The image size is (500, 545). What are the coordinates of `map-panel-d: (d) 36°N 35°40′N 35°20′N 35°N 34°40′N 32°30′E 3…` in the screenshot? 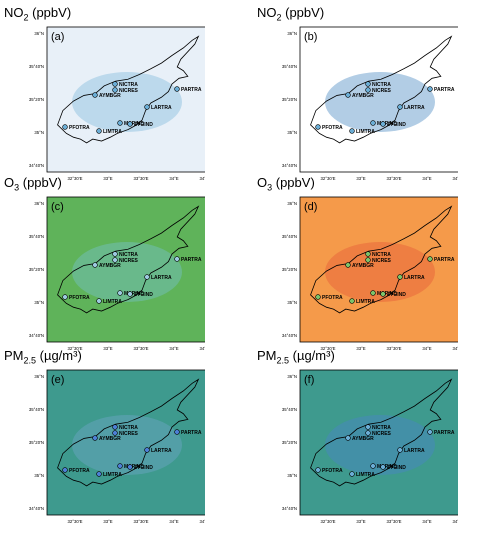 It's located at (370, 273).